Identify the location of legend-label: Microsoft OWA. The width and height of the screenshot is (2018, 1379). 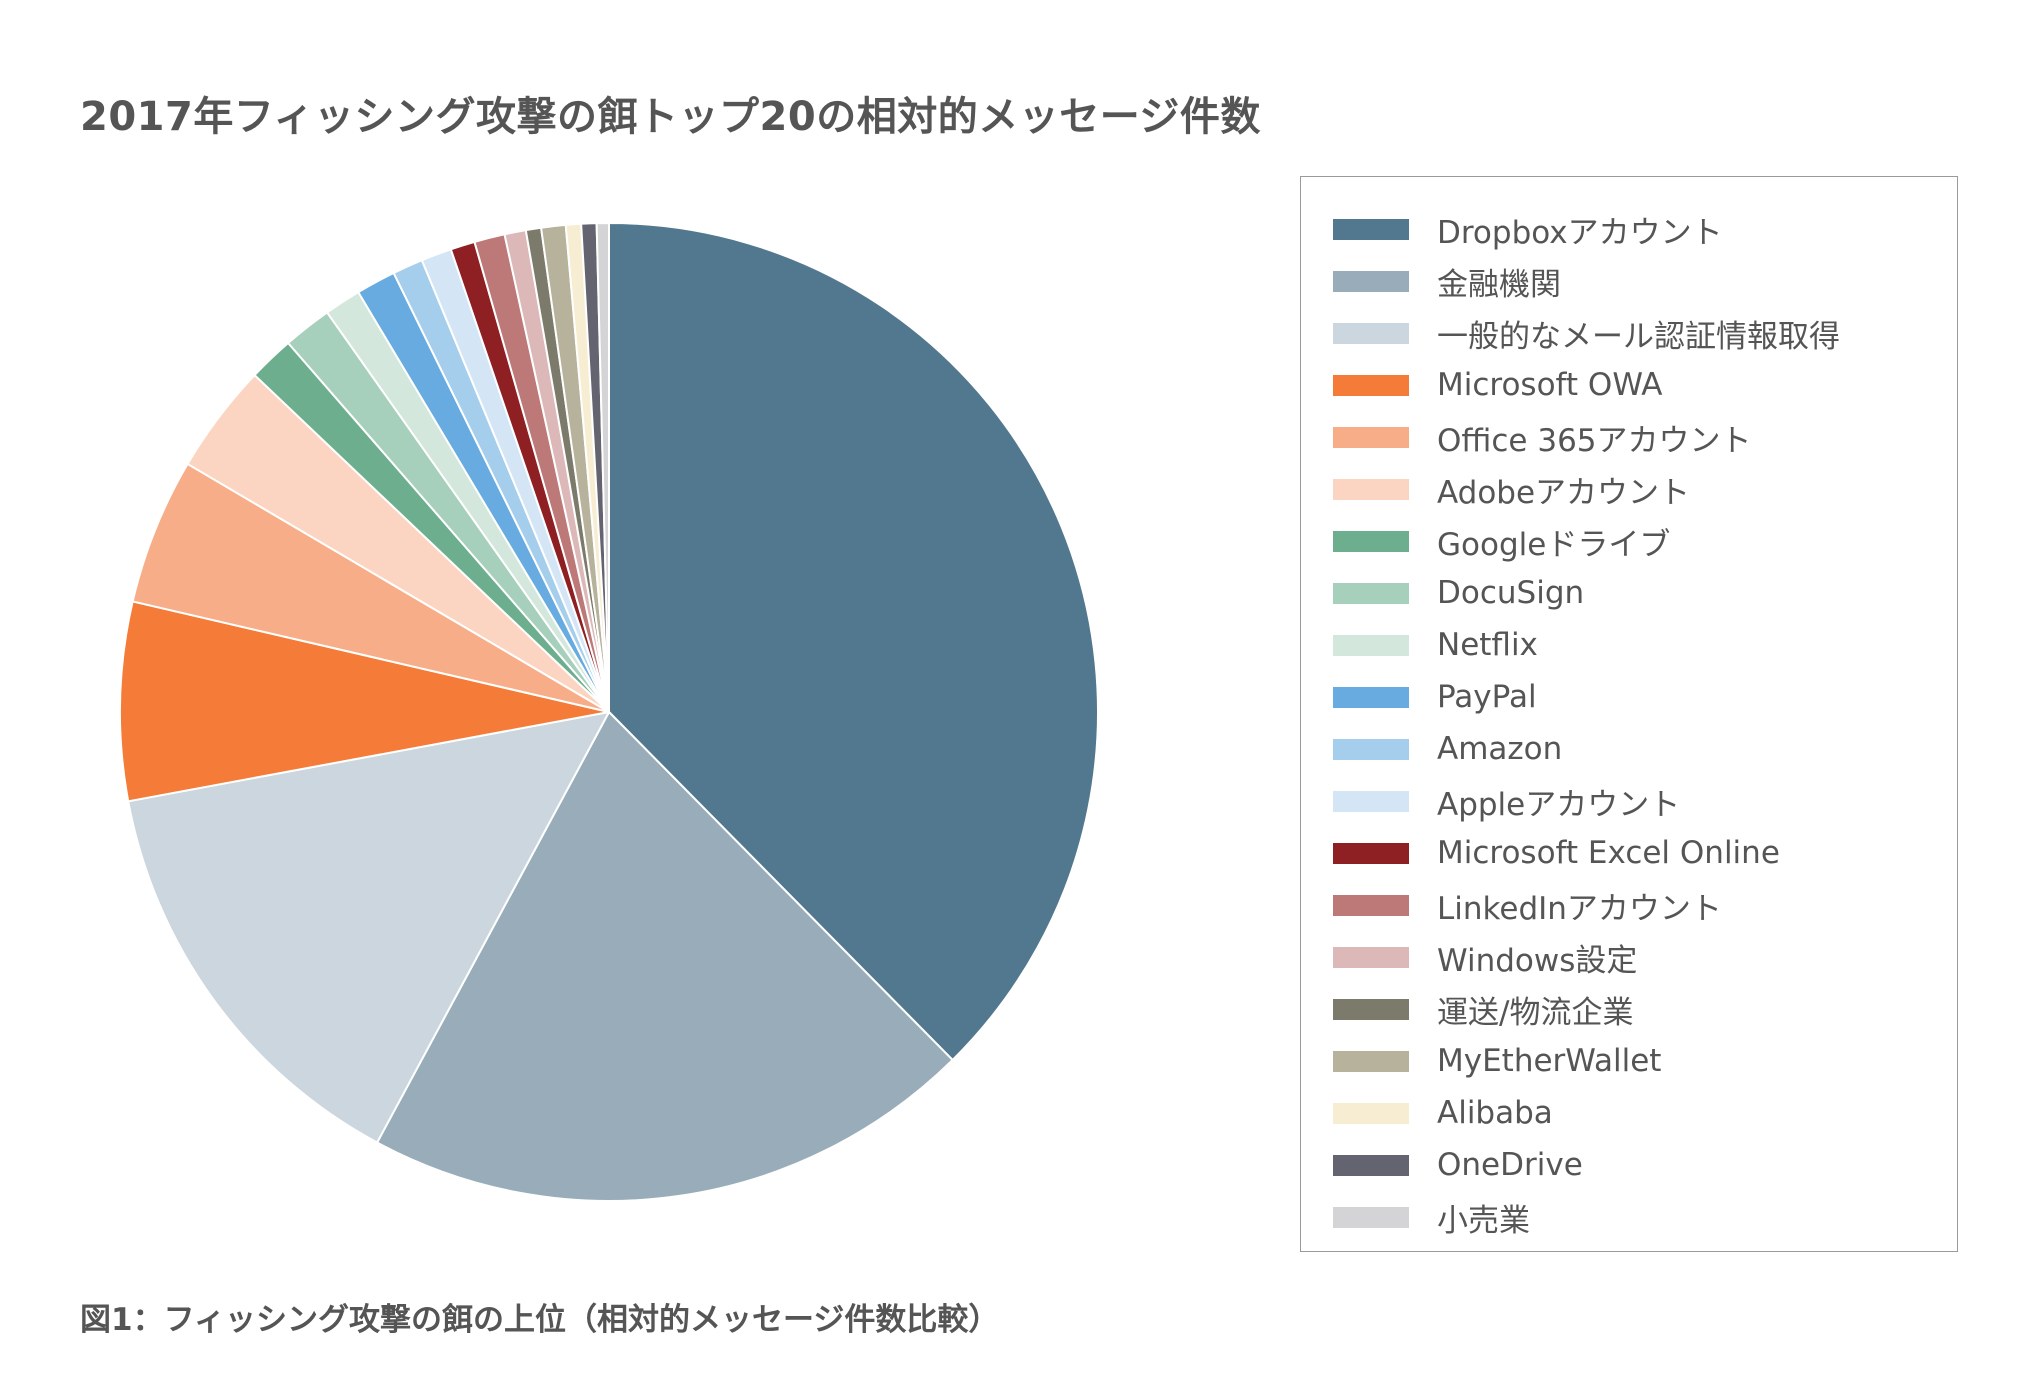
(1550, 385).